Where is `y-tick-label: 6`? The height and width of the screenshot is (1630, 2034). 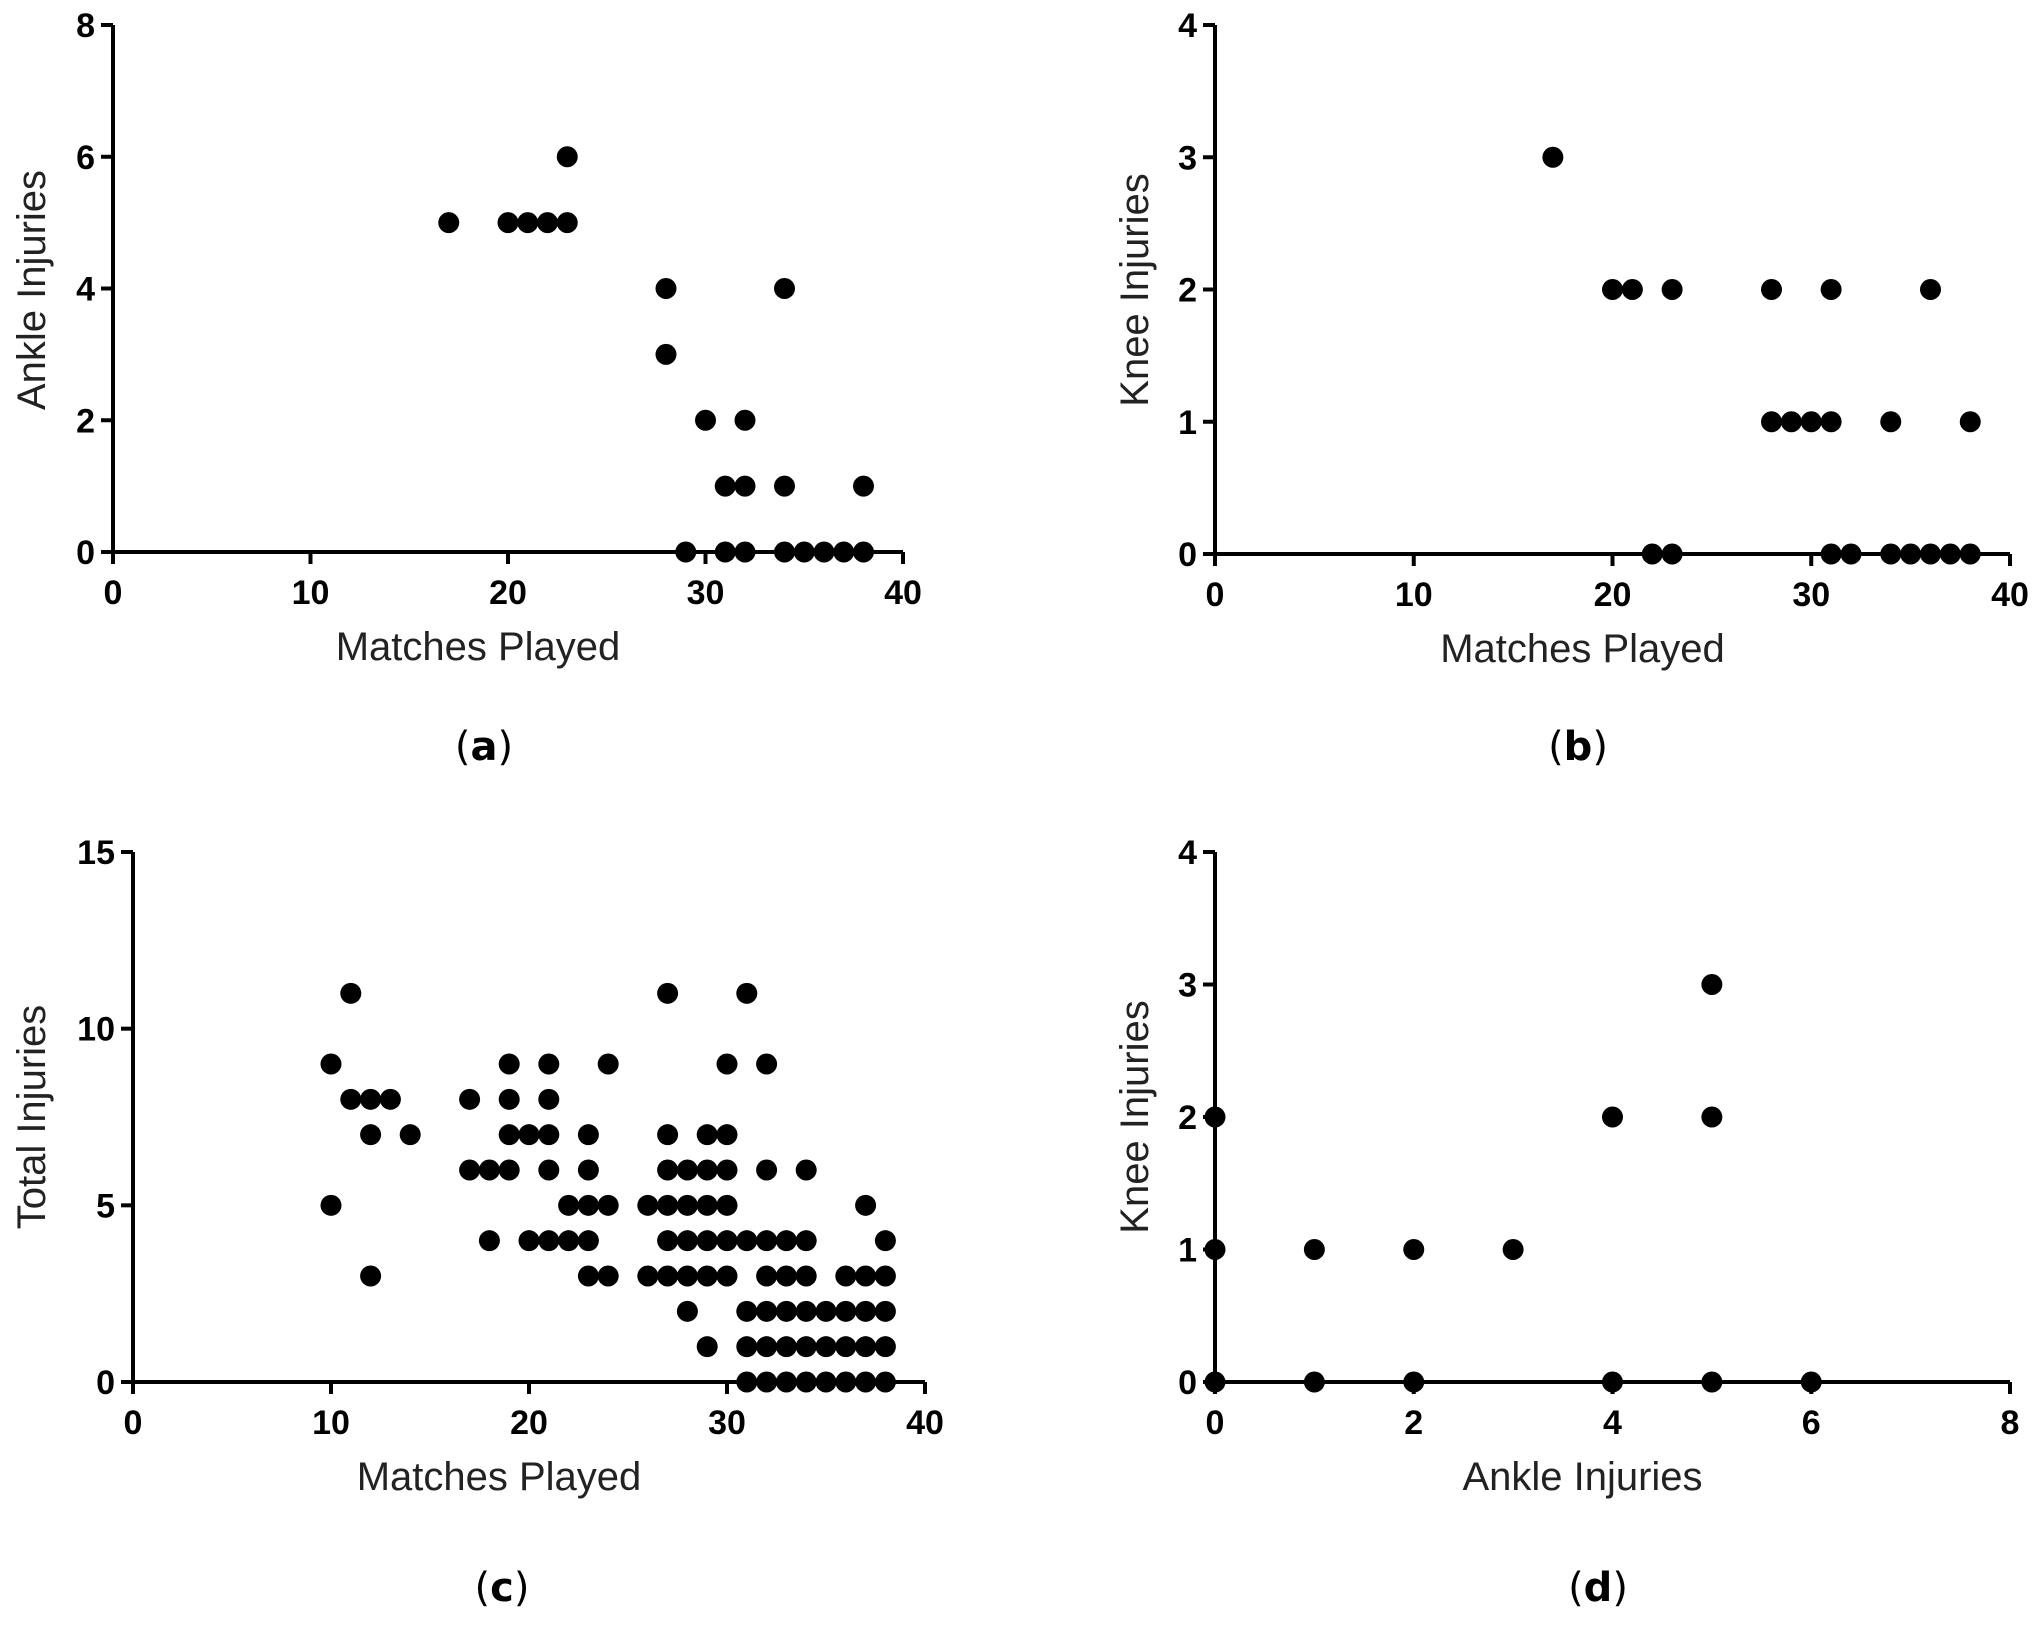
y-tick-label: 6 is located at coordinates (85, 158).